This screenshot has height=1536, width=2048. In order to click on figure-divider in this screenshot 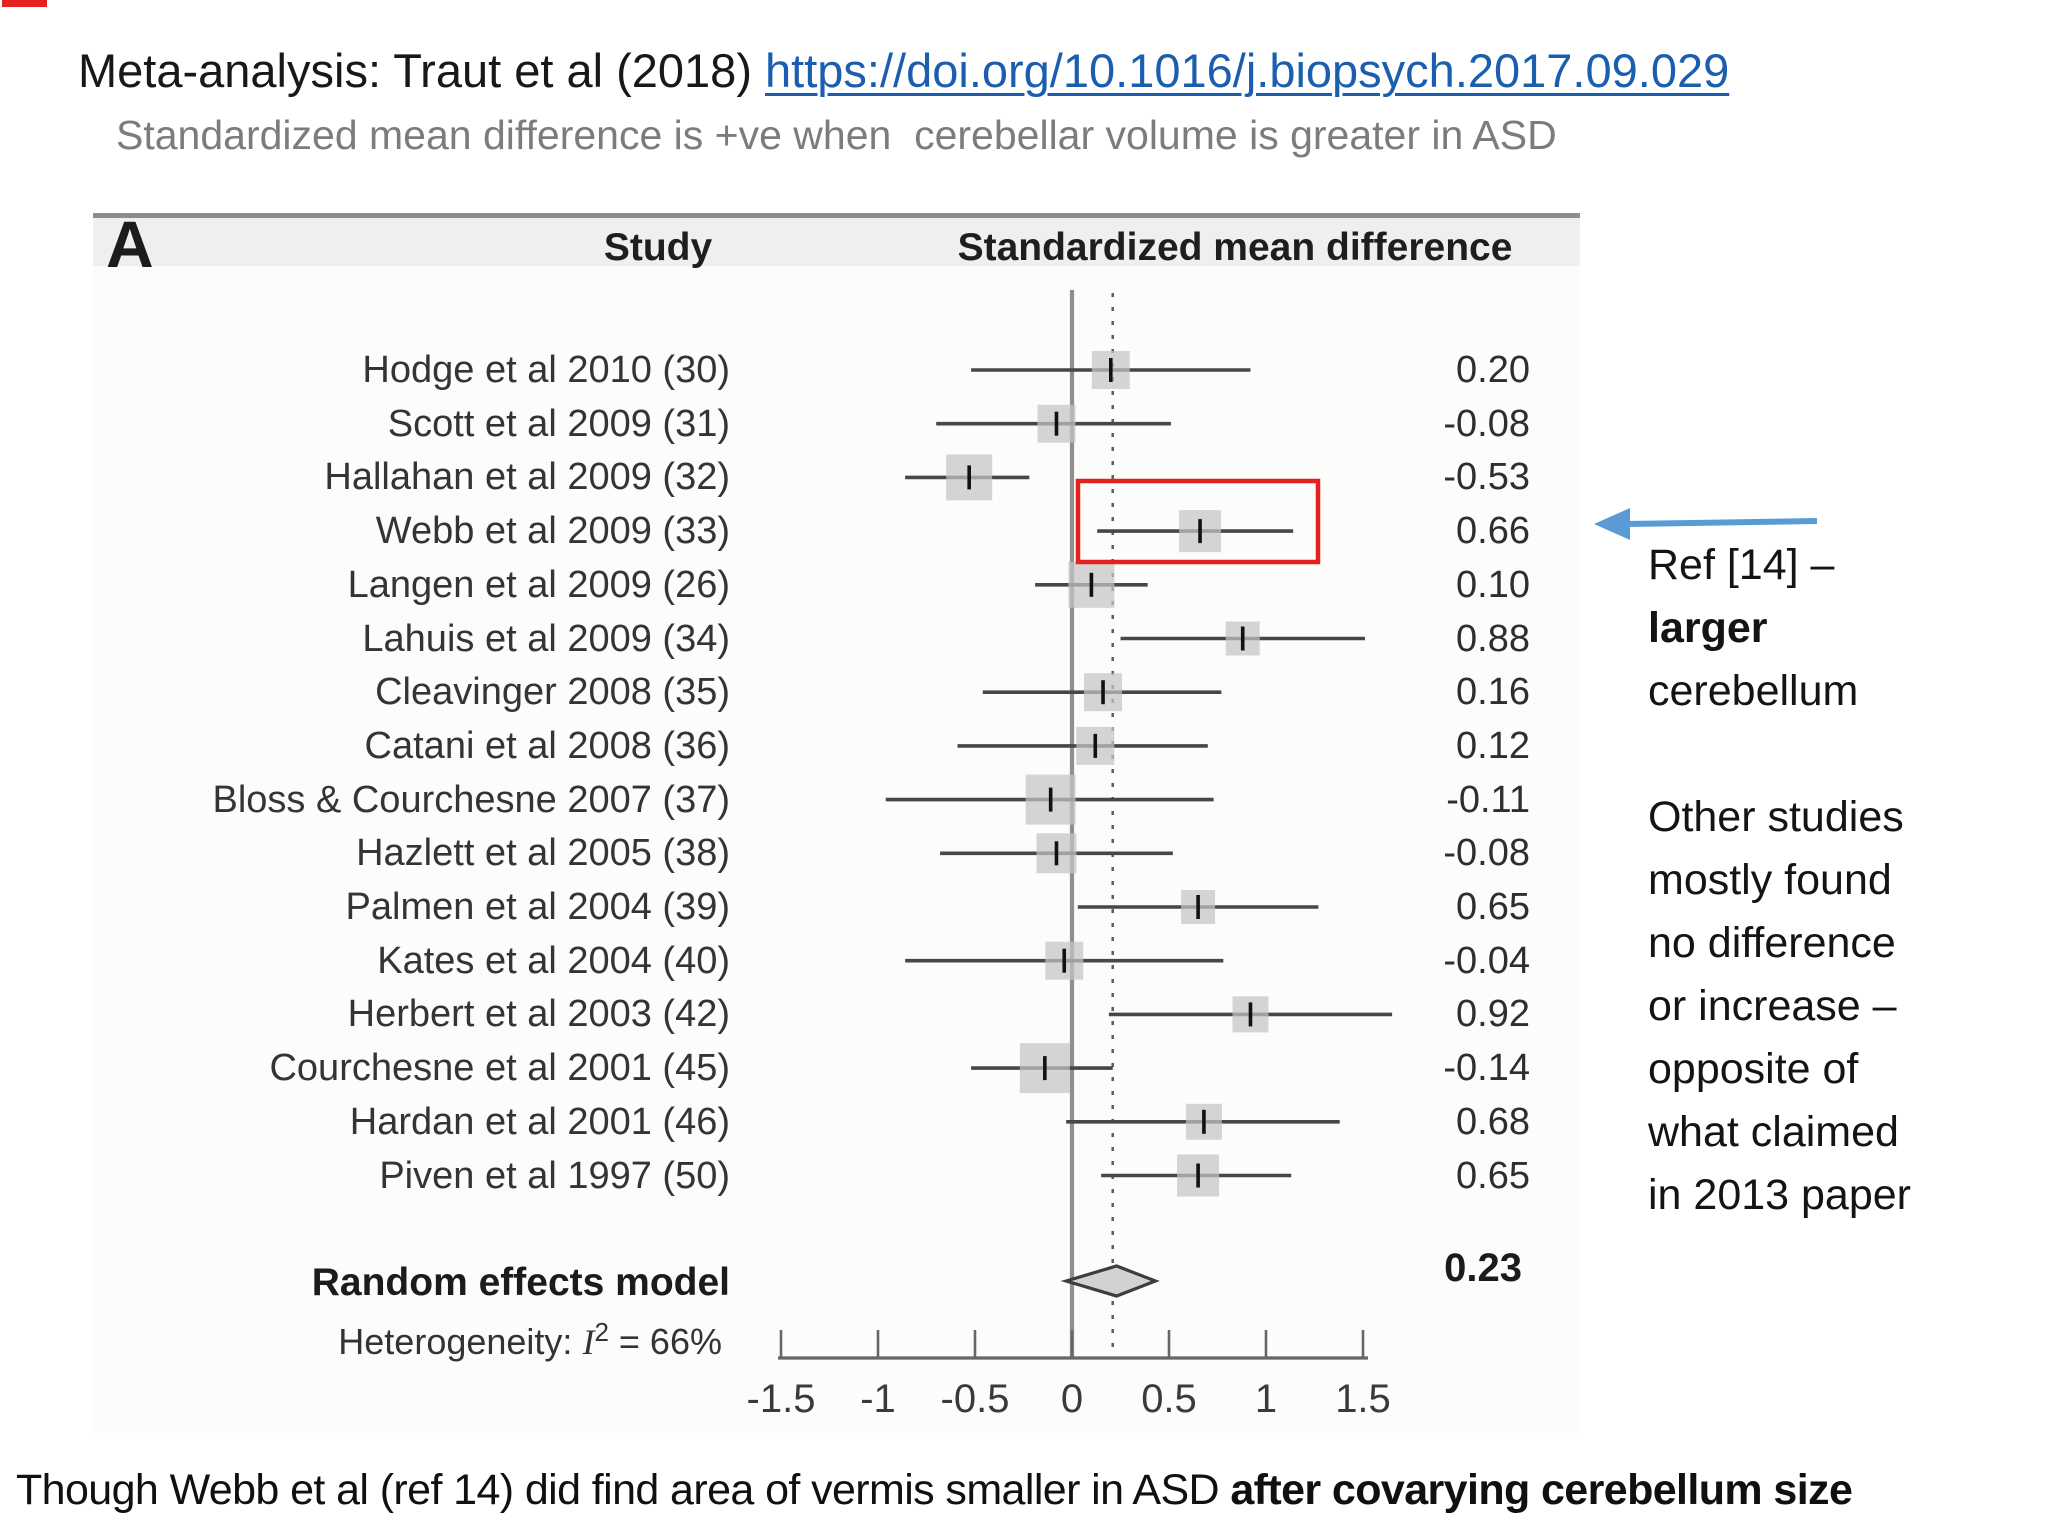, I will do `click(836, 215)`.